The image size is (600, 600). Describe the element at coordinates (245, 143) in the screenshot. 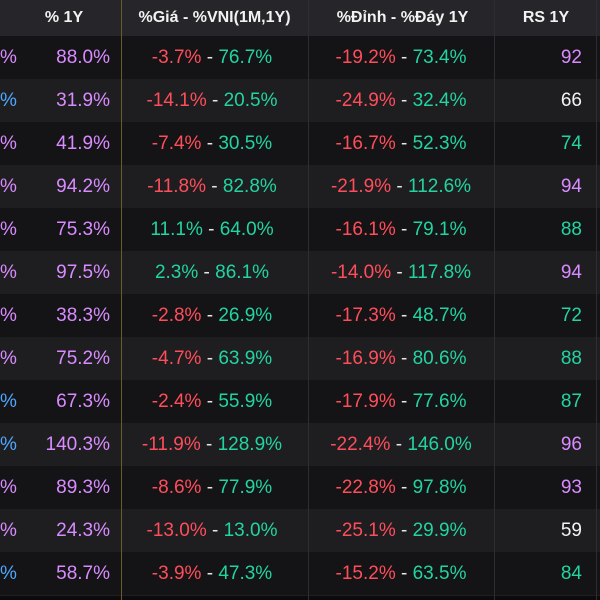

I see `vni-value: 30.5%` at that location.